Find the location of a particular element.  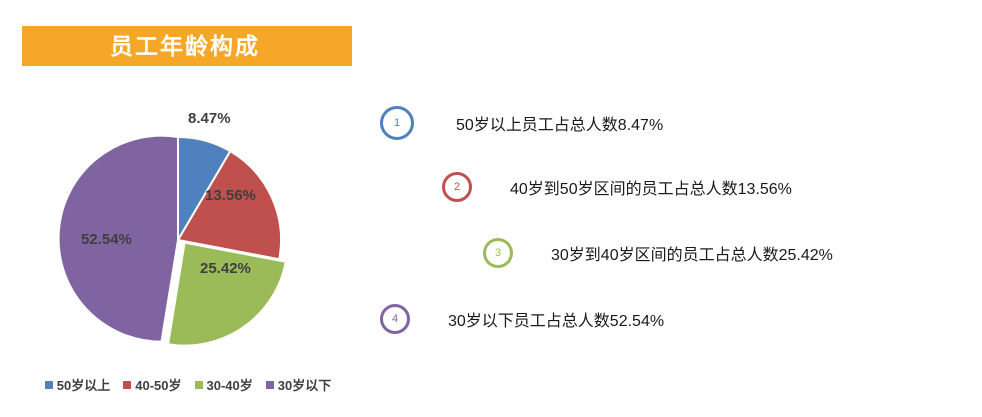

legend-item-30-40: 30-40岁 is located at coordinates (223, 384).